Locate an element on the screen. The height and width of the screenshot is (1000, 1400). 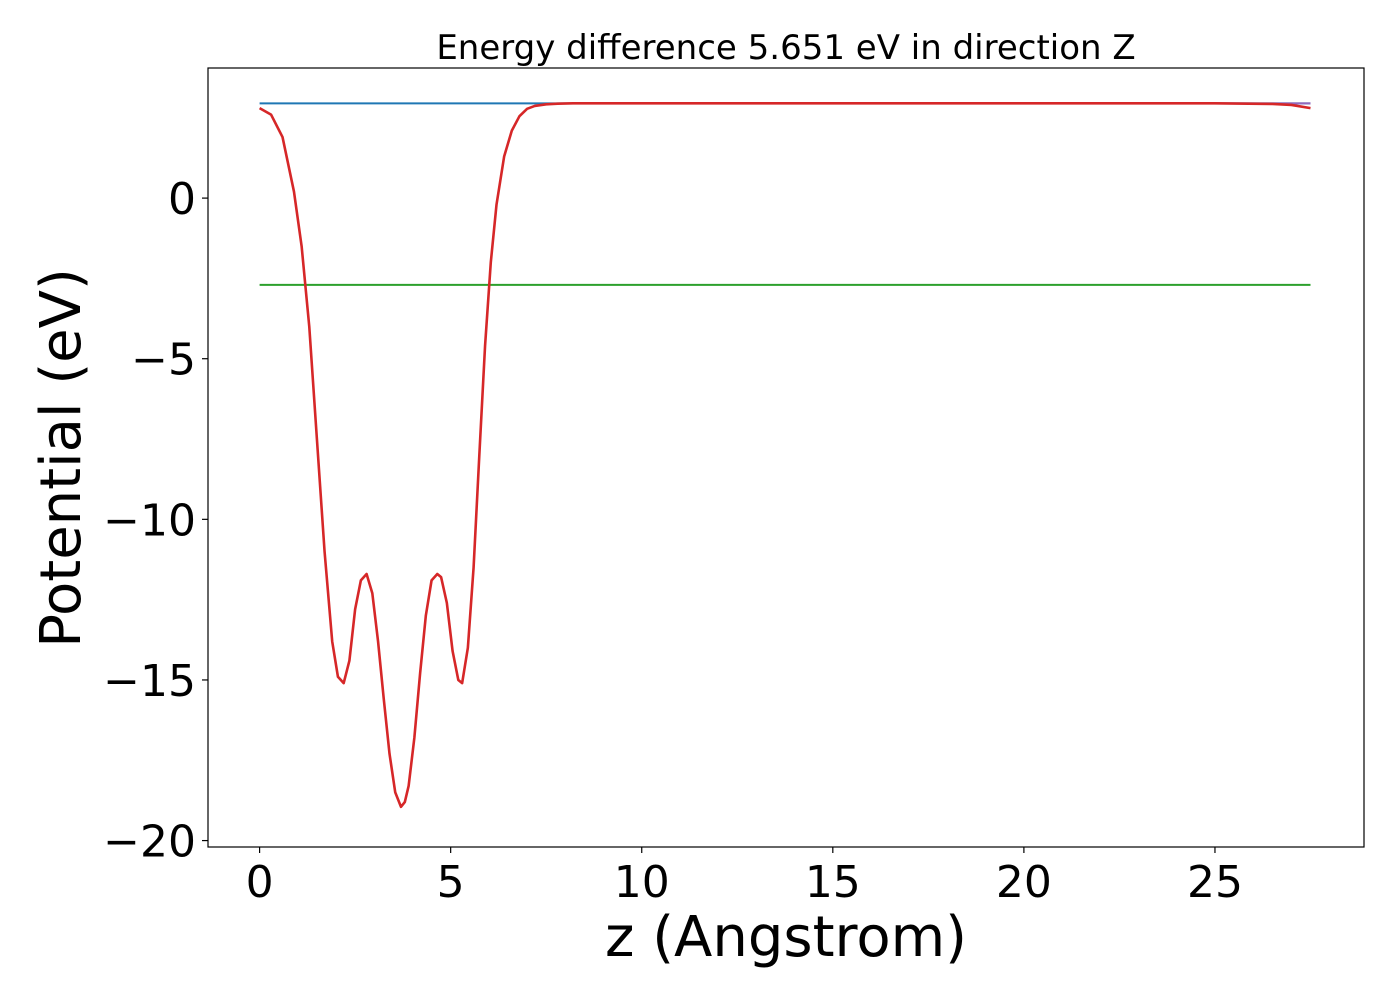
x-tick-label: 0 is located at coordinates (260, 882).